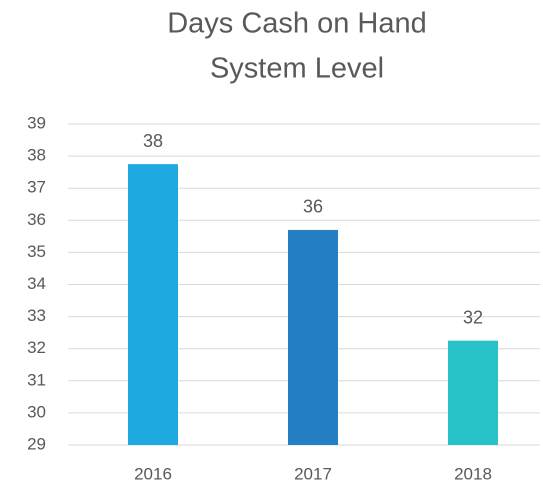  What do you see at coordinates (36, 155) in the screenshot?
I see `y-tick-label: 38` at bounding box center [36, 155].